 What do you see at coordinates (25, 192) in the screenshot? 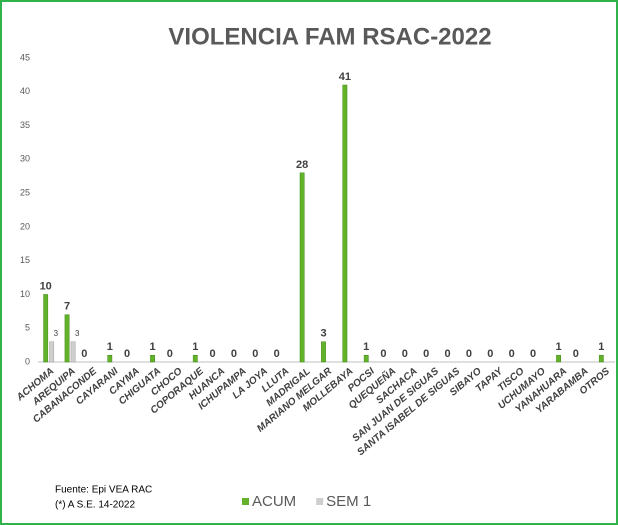
I see `y-tick-label: 25` at bounding box center [25, 192].